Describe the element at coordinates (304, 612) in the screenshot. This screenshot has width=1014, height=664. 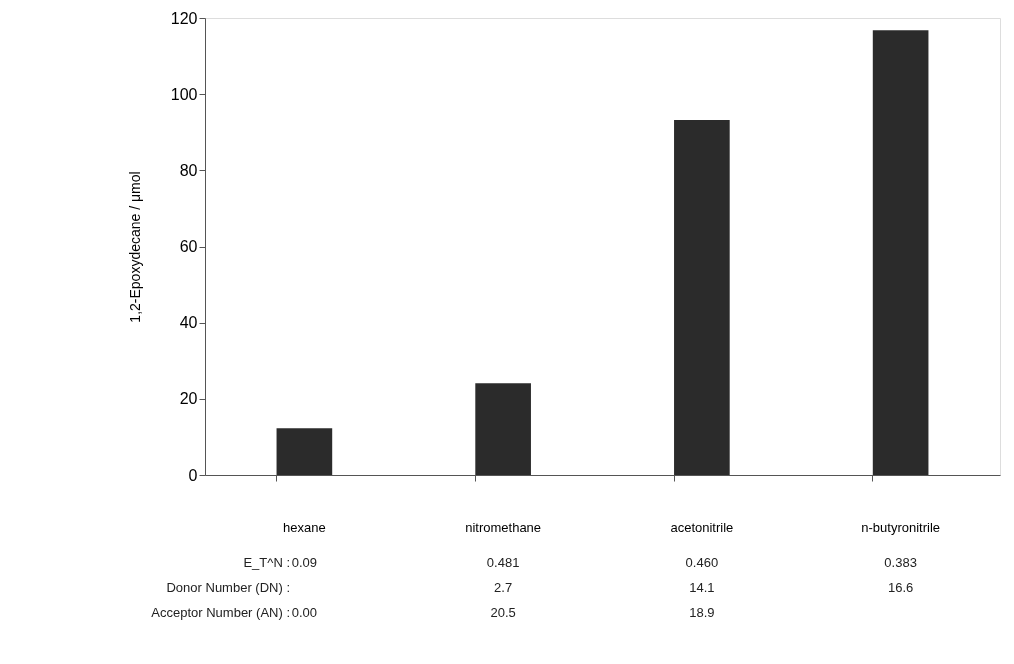
I see `text: 0.00` at that location.